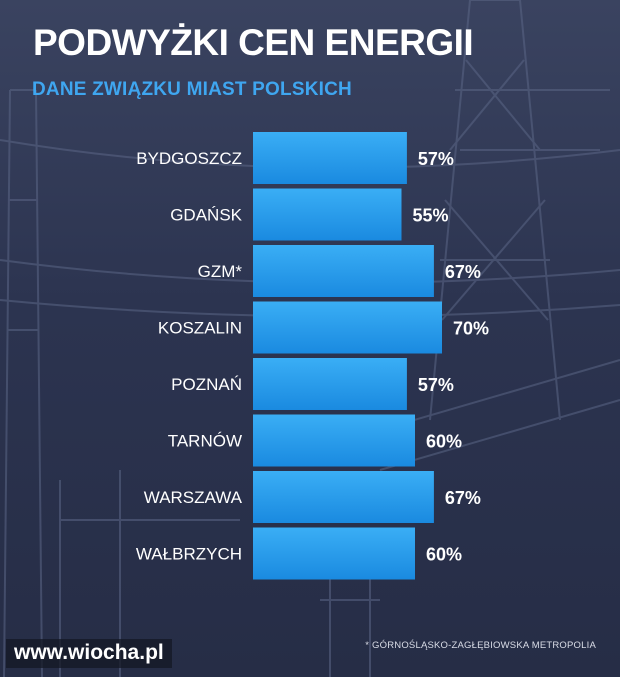  Describe the element at coordinates (220, 271) in the screenshot. I see `category-label: GZM*` at that location.